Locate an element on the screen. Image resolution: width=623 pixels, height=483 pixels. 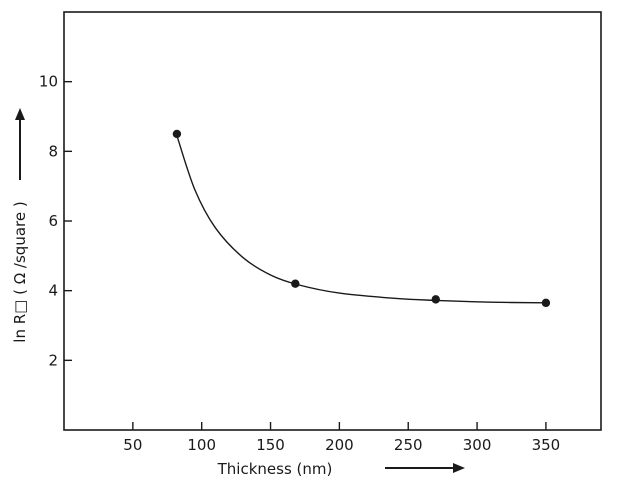
x-tick-label: 250 is located at coordinates (408, 445).